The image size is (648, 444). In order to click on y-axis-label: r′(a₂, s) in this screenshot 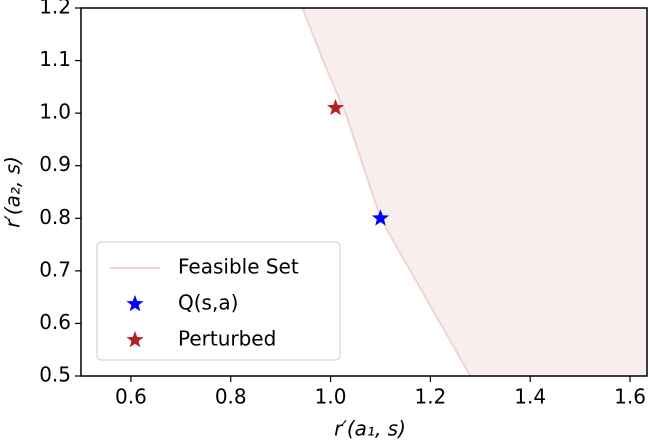, I will do `click(13, 192)`.